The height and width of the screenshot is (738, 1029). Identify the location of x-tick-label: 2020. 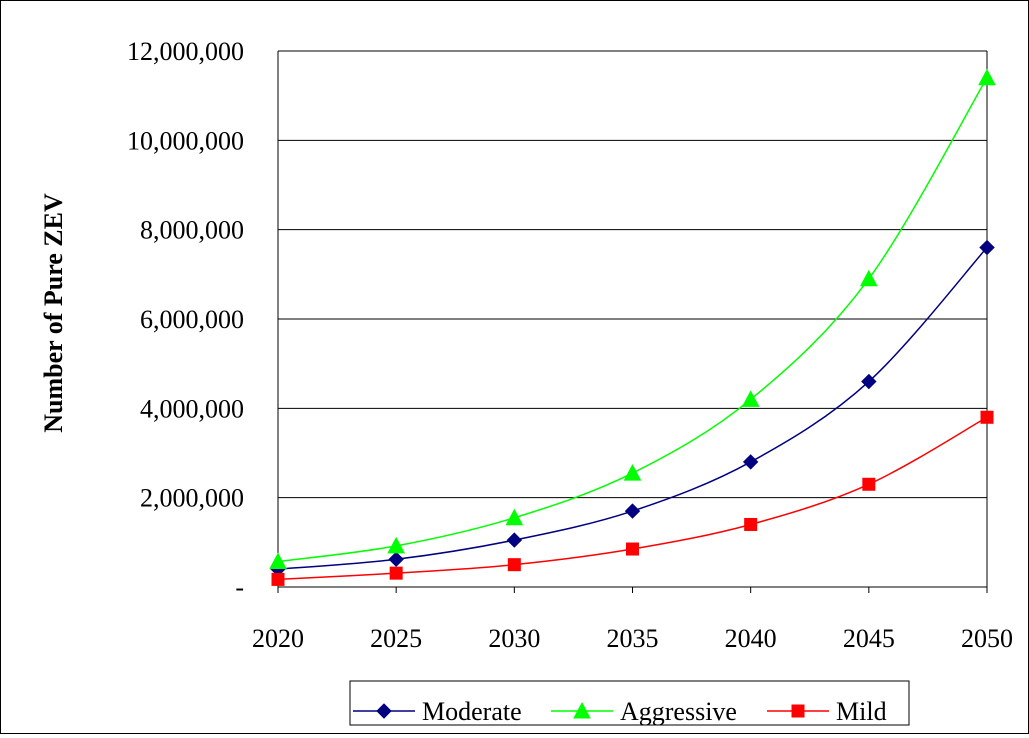
(278, 638).